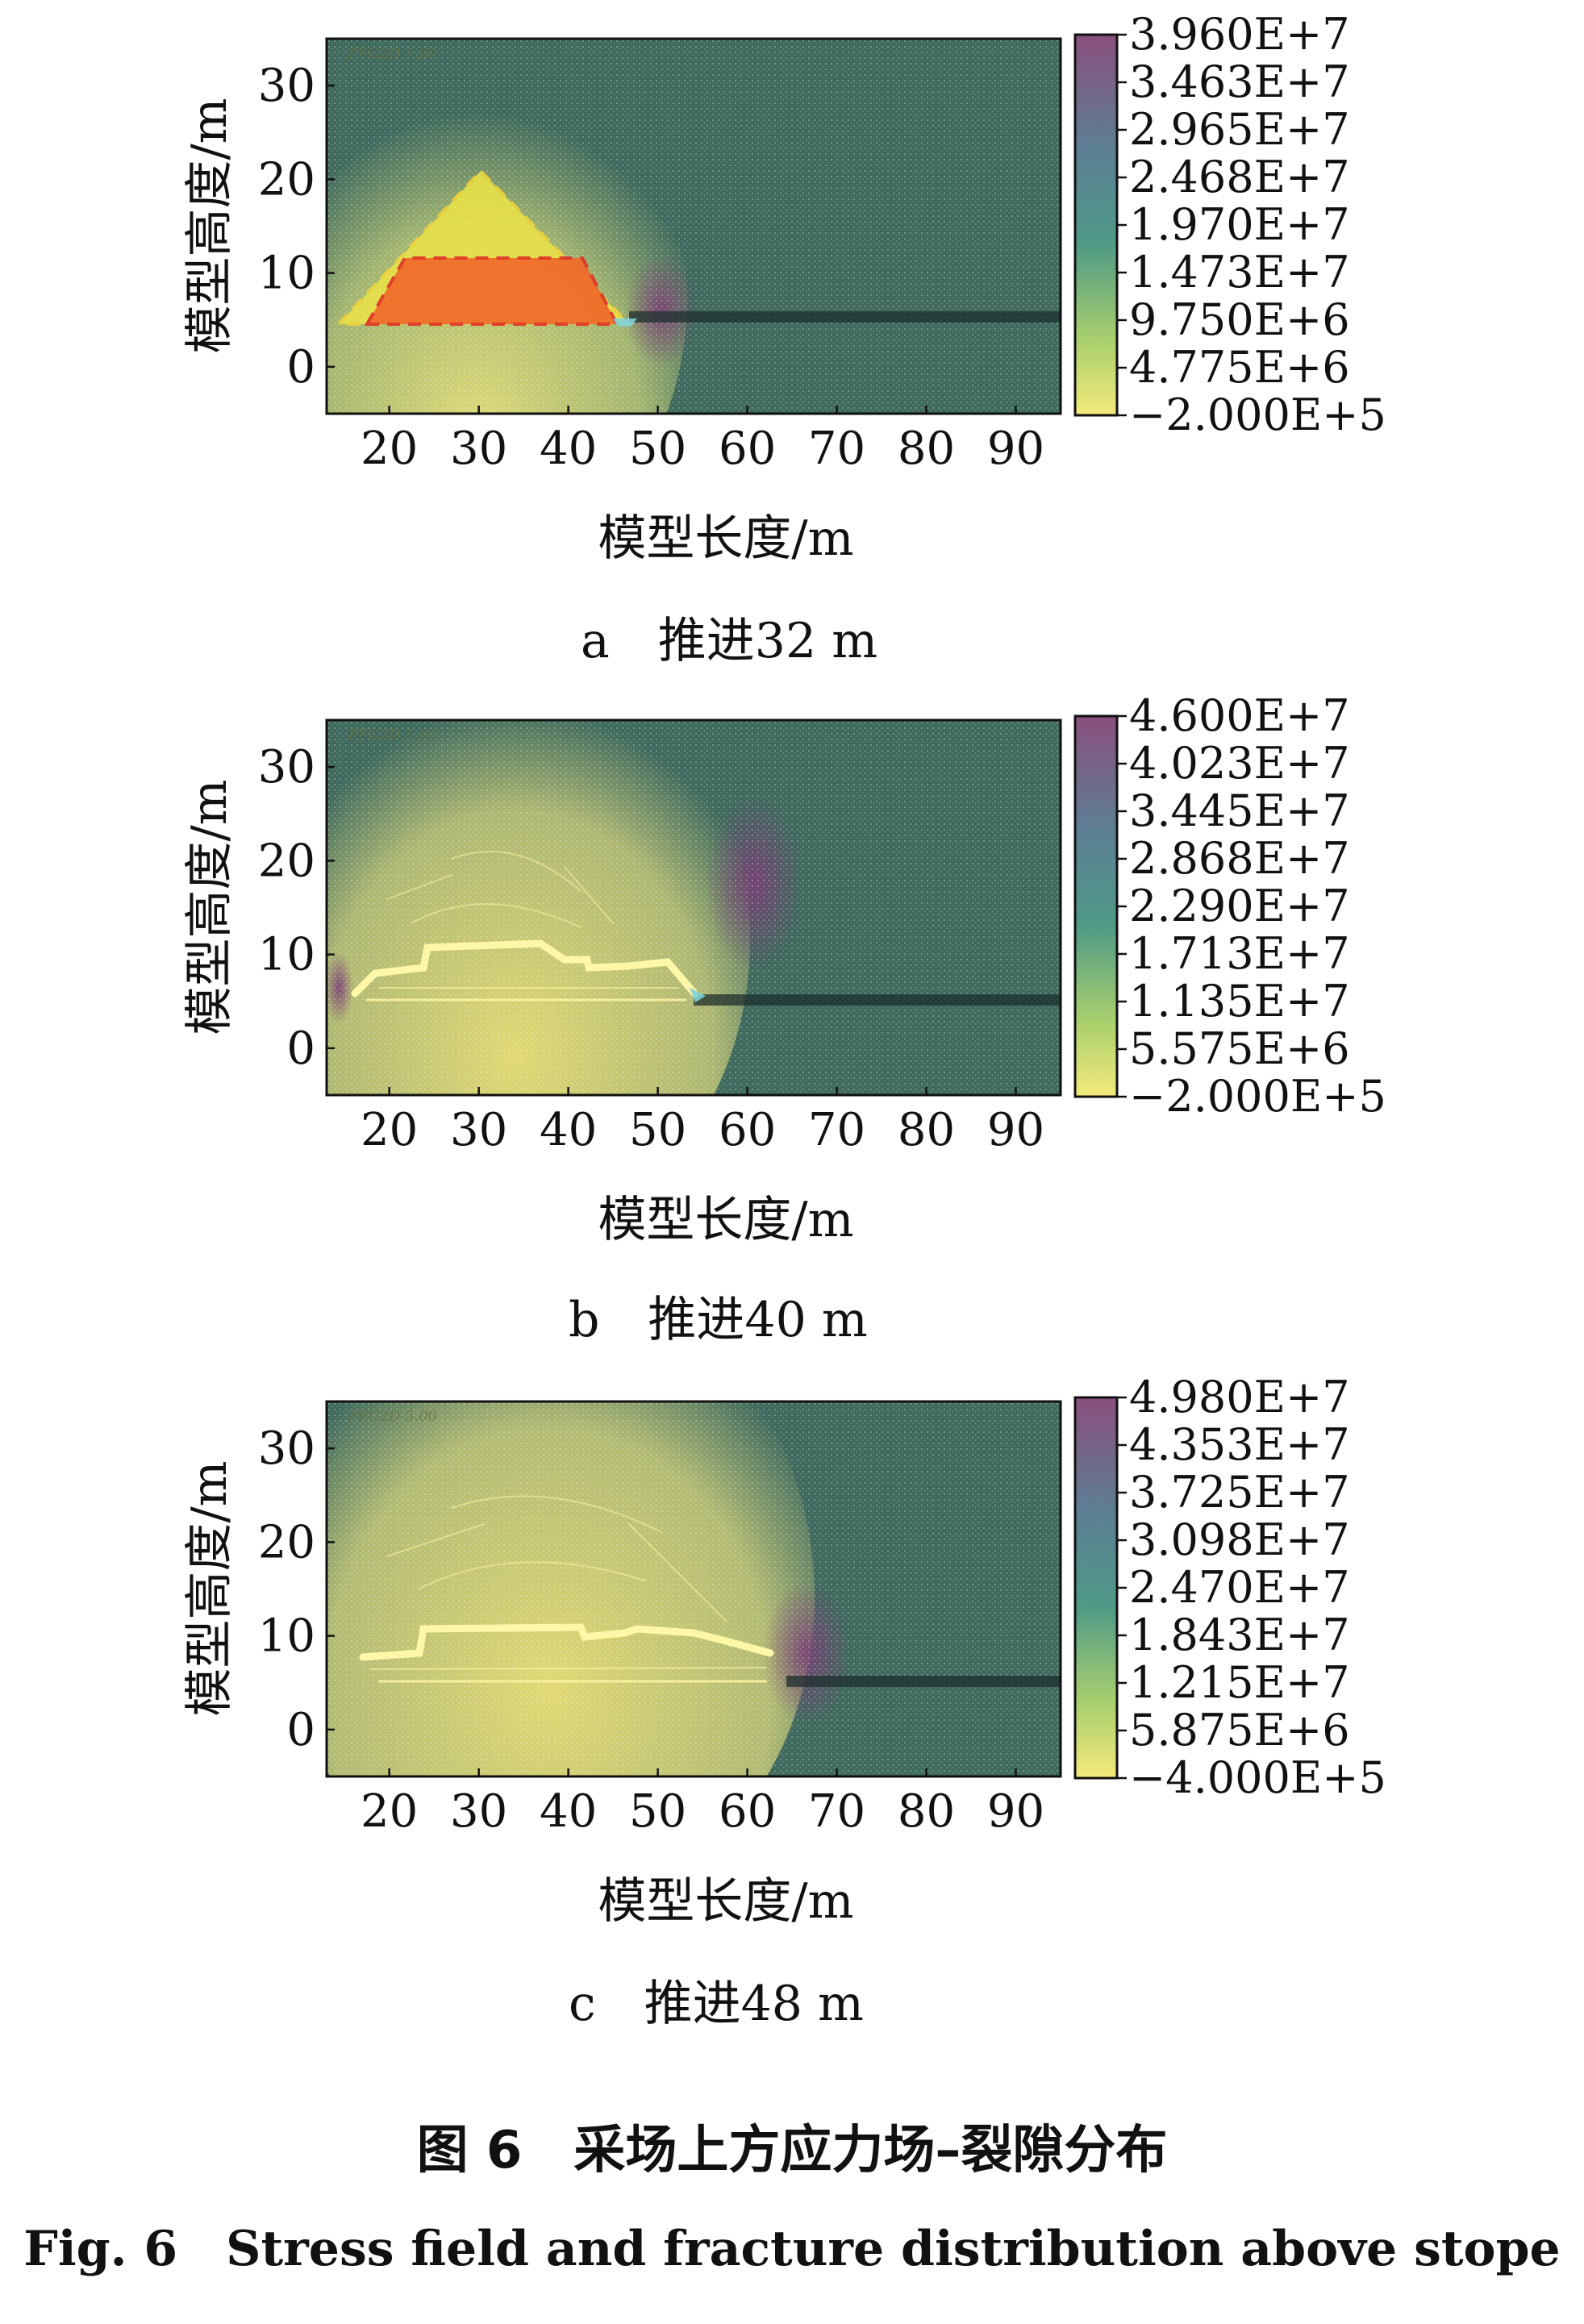  Describe the element at coordinates (492, 291) in the screenshot. I see `inner-arch-zone` at that location.